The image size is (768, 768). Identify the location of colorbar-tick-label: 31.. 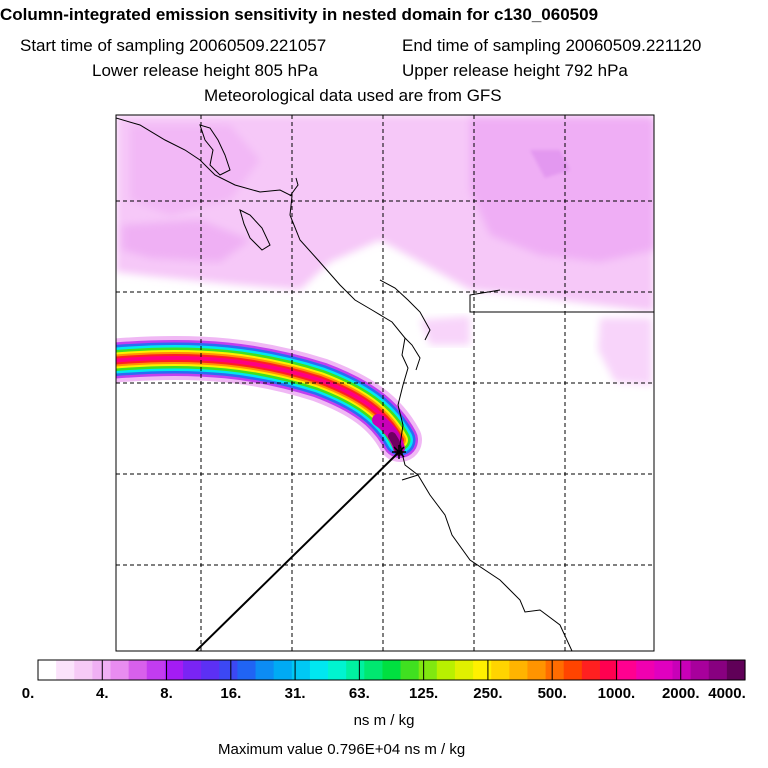
(295, 693).